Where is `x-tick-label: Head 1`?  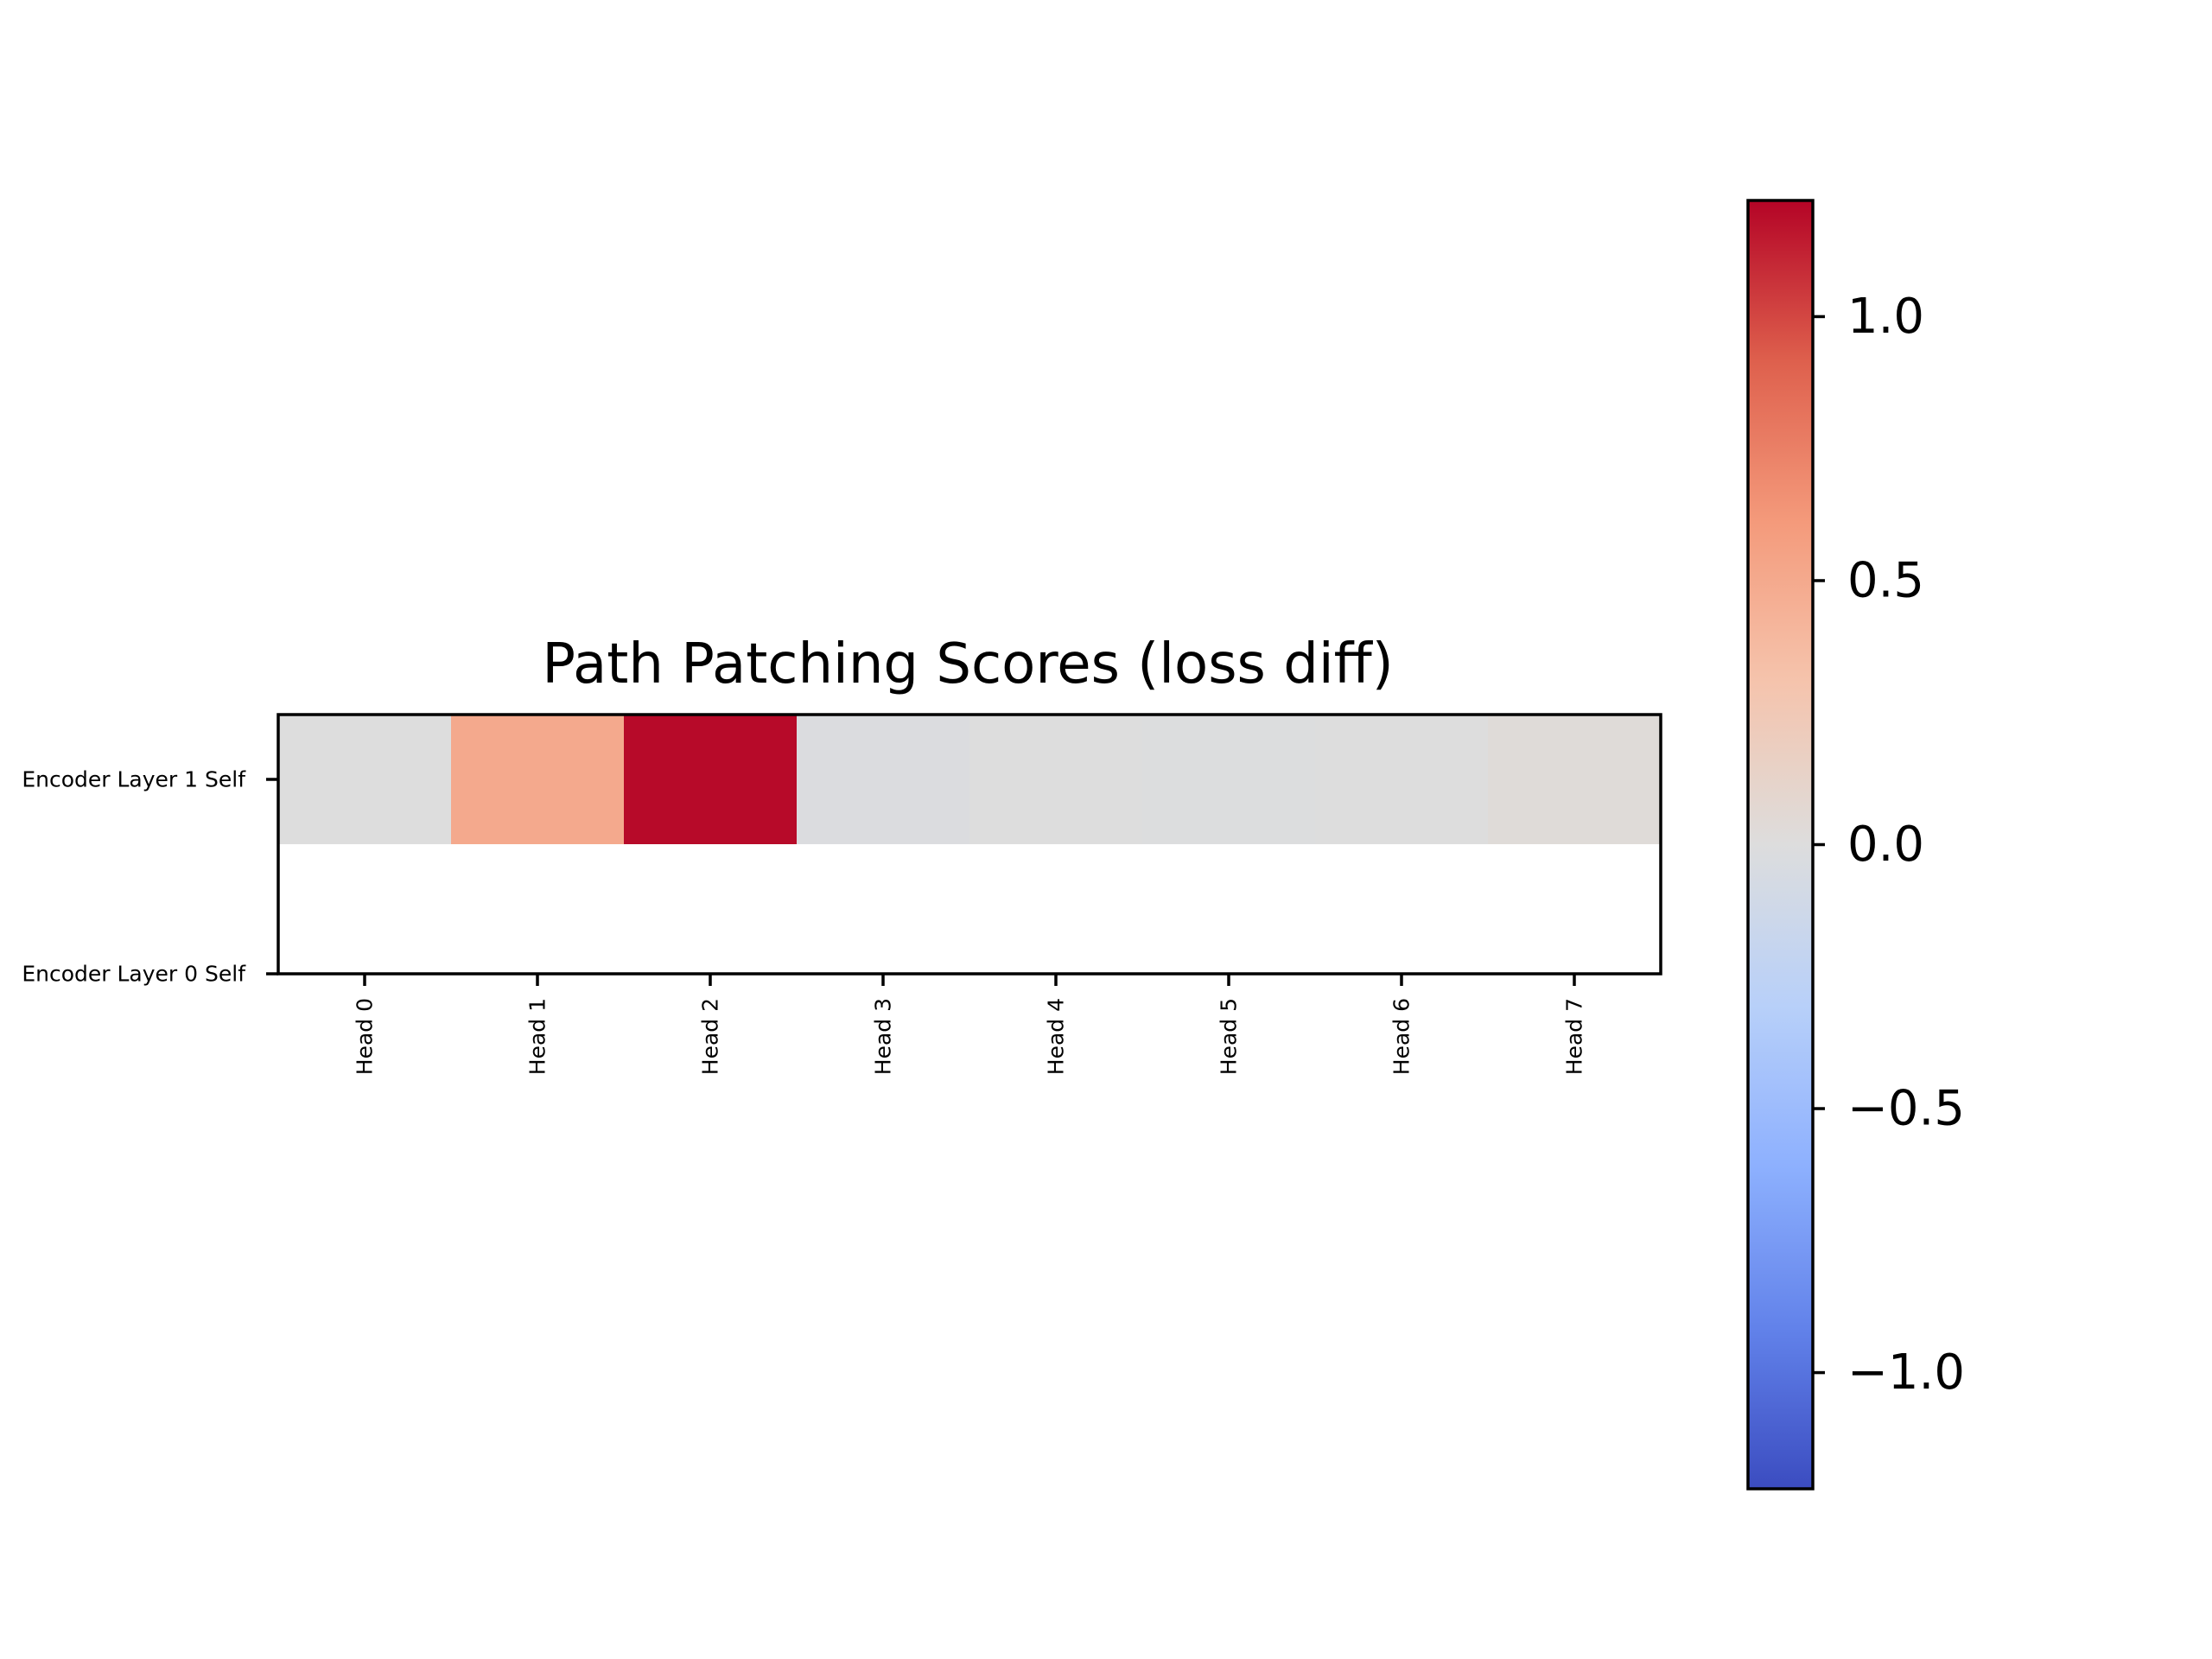
x-tick-label: Head 1 is located at coordinates (537, 1036).